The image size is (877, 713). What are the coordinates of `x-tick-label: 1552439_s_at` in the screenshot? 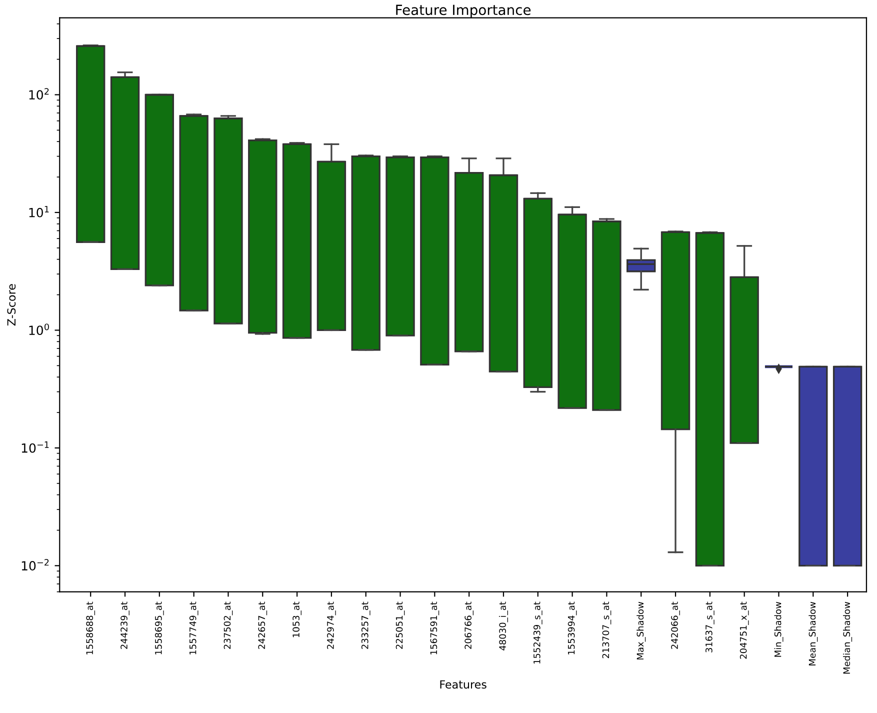 It's located at (537, 633).